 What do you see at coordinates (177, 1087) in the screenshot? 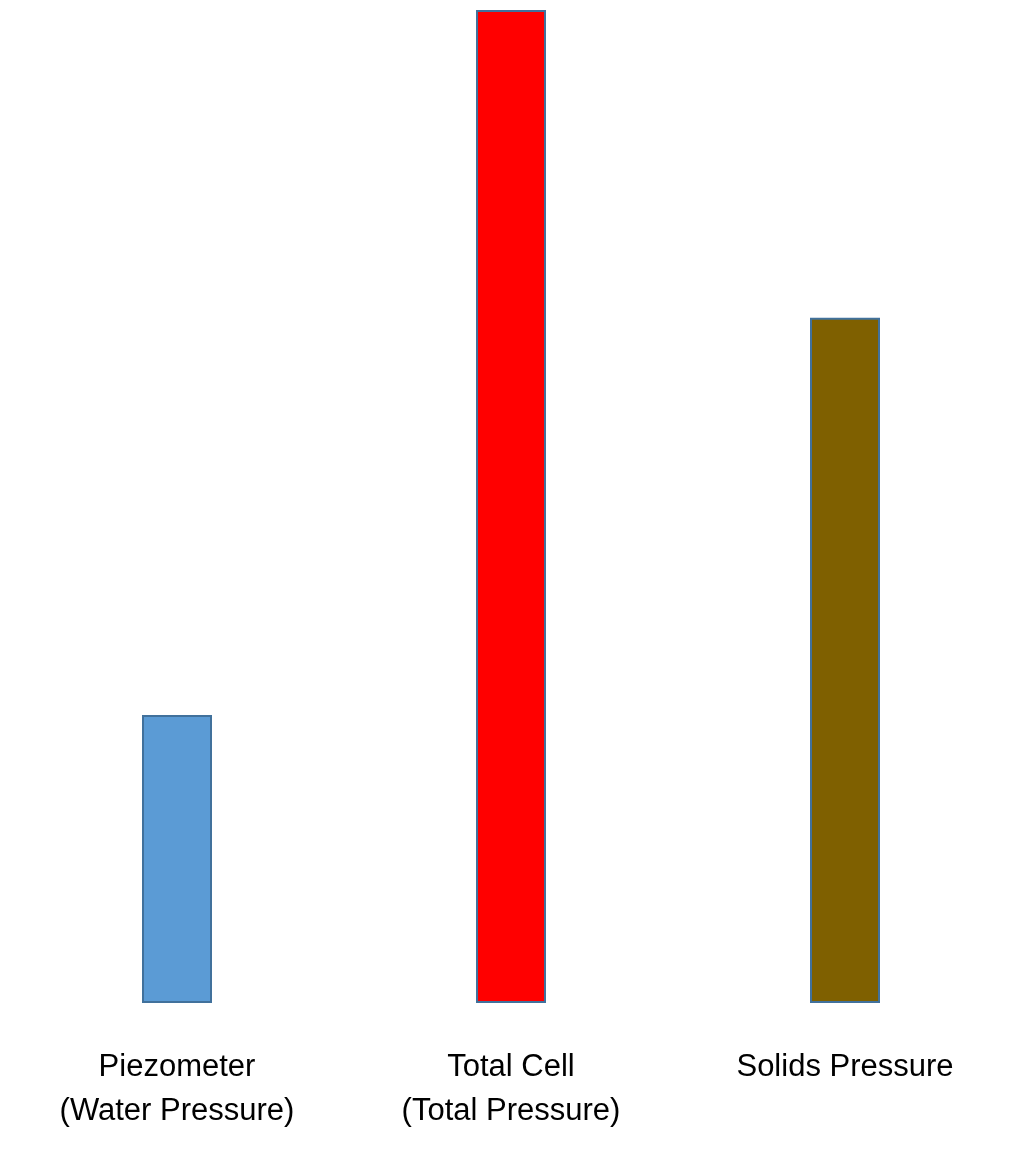
I see `x-tick-label: Piezometer (Water Pressure)` at bounding box center [177, 1087].